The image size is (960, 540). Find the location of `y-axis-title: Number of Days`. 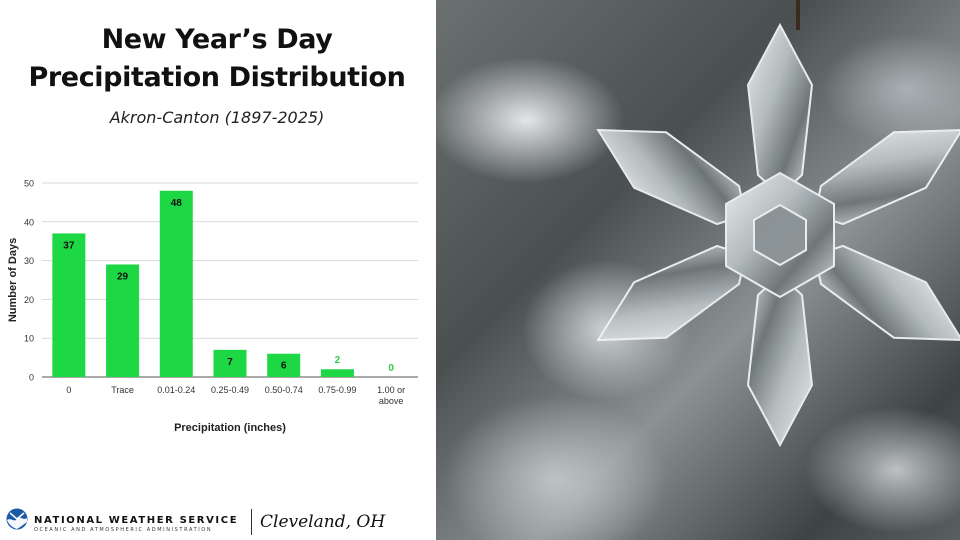

y-axis-title: Number of Days is located at coordinates (13, 280).